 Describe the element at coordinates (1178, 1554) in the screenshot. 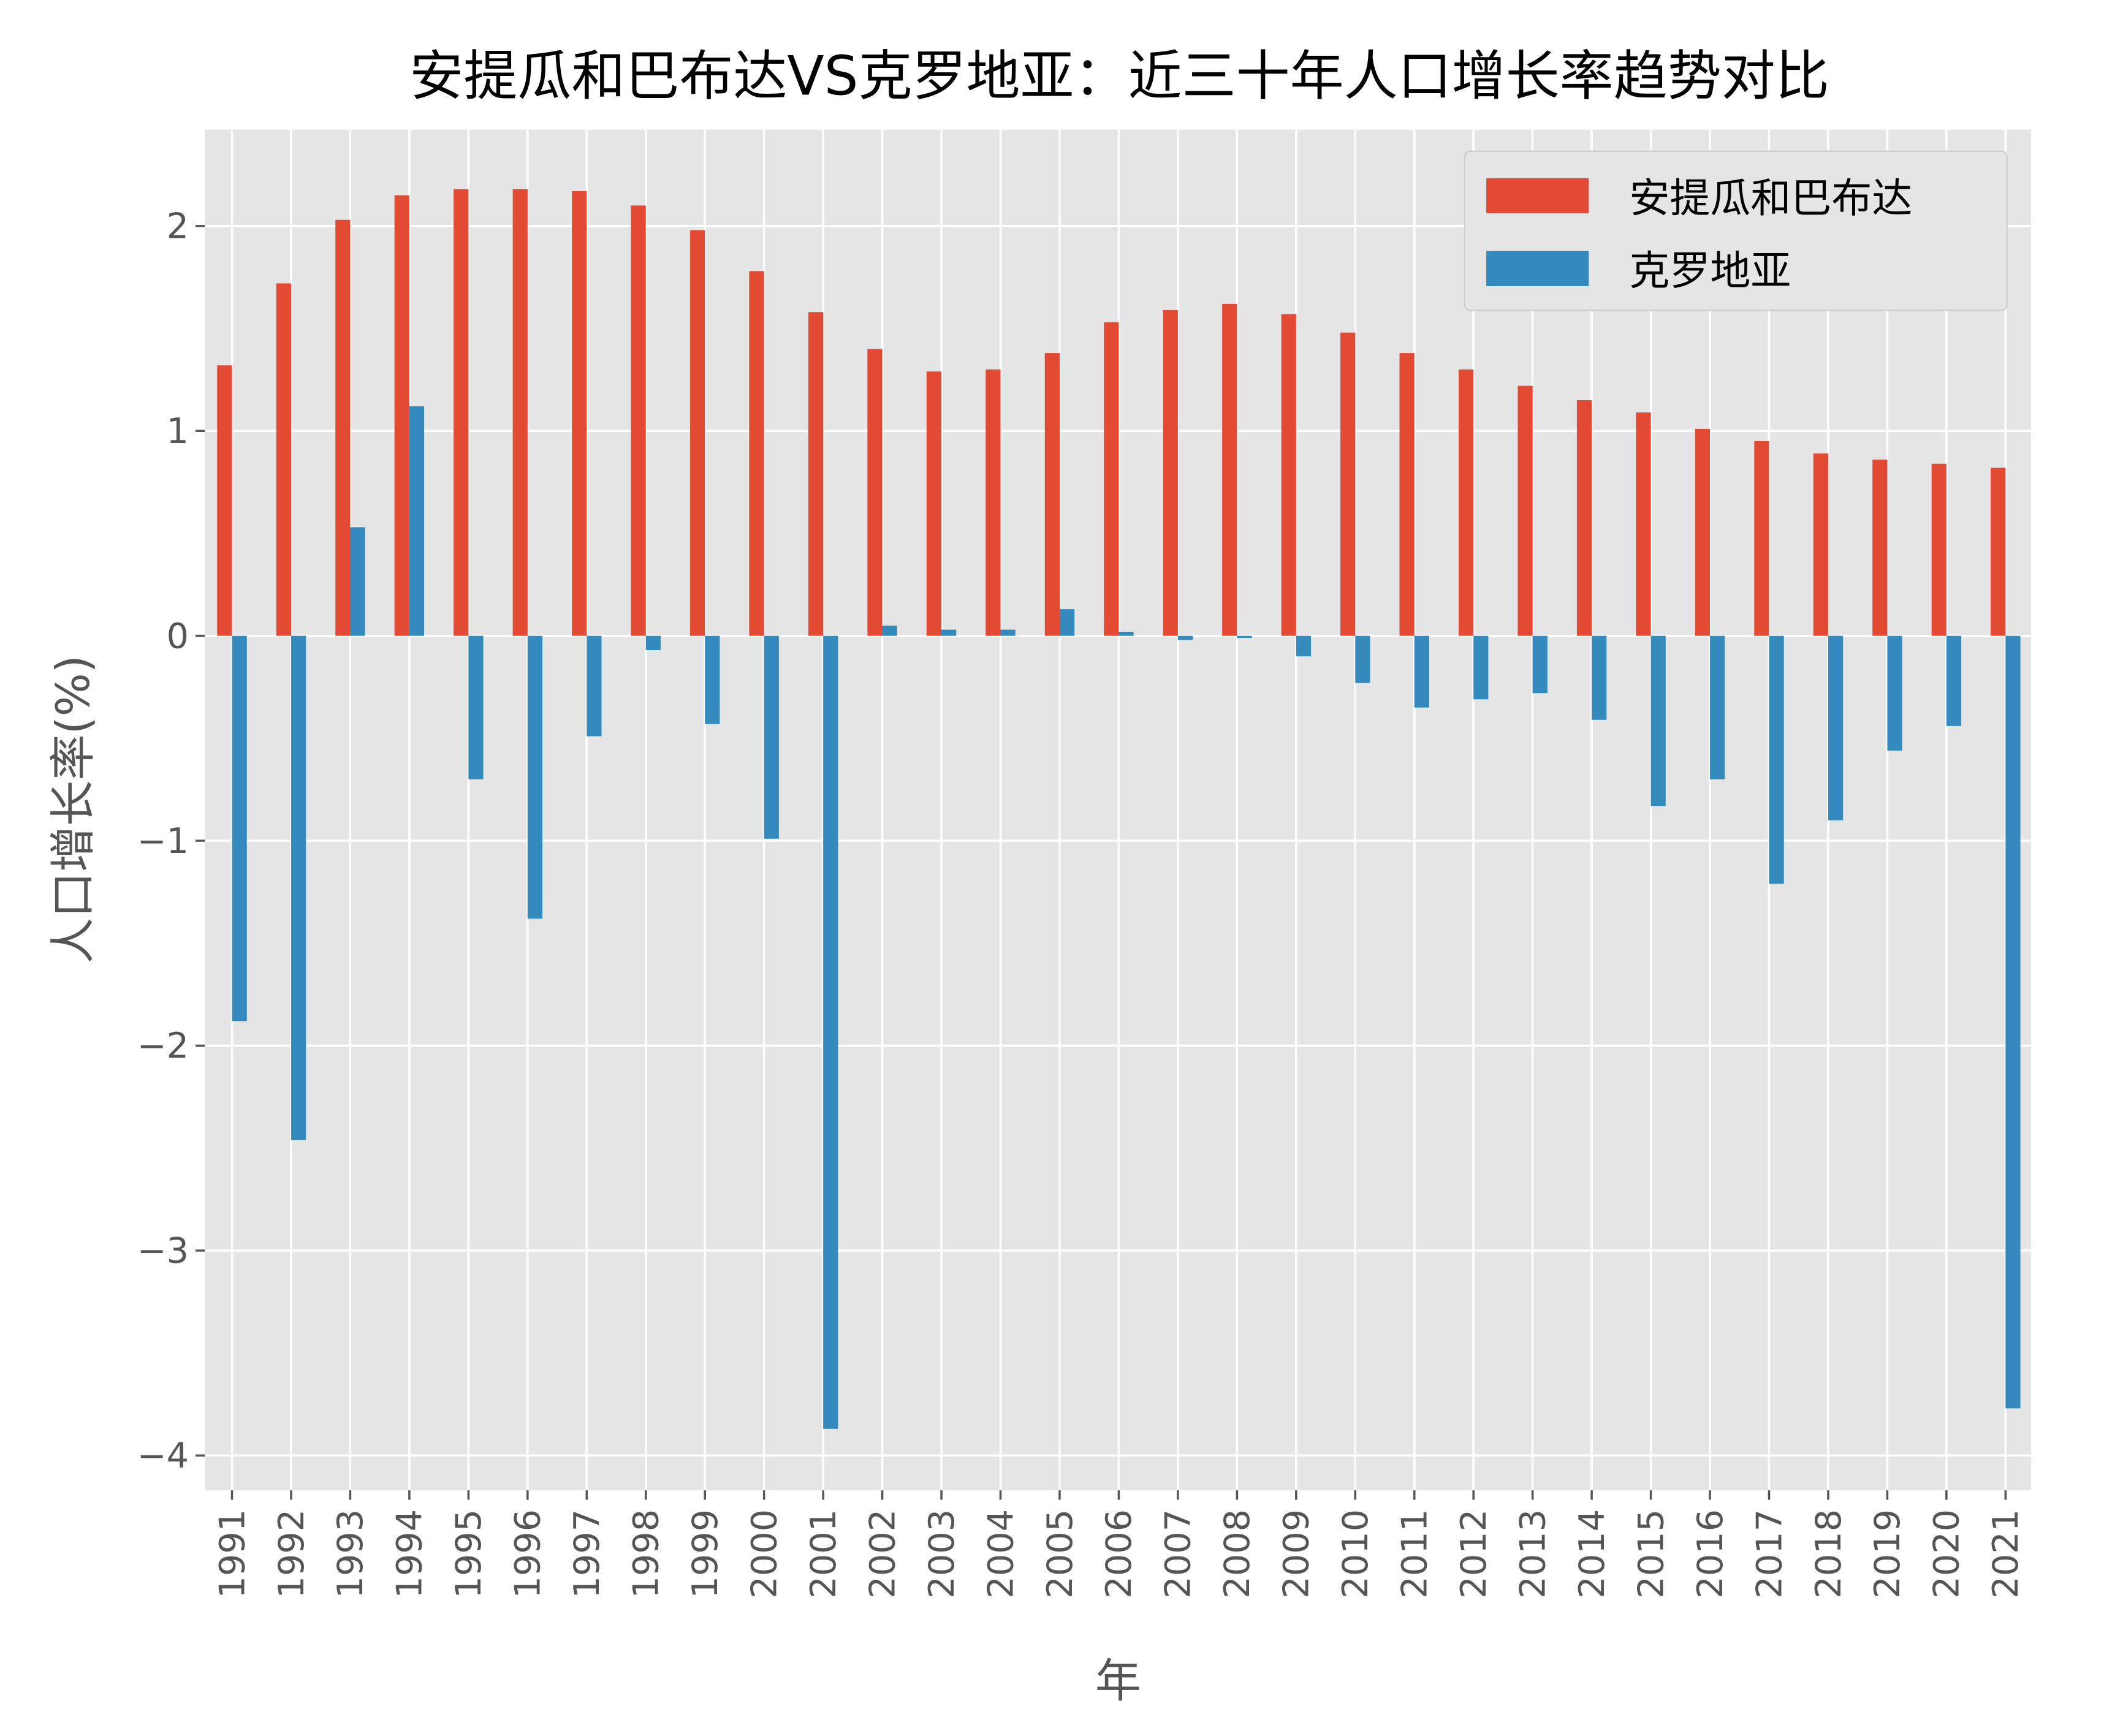

I see `x-tick-label: 2007` at that location.